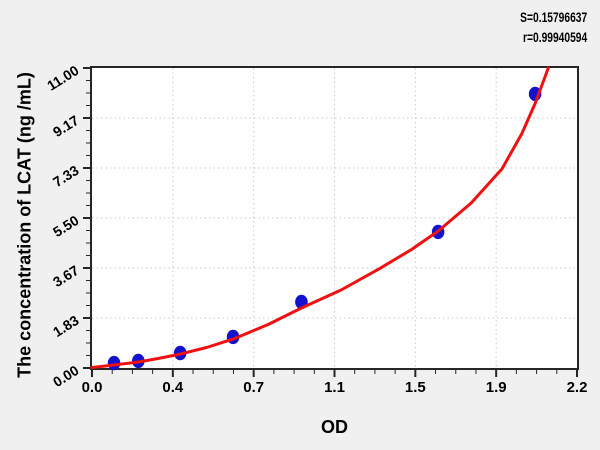 The image size is (600, 450). What do you see at coordinates (553, 17) in the screenshot?
I see `s-value-label: S=0.15796637` at bounding box center [553, 17].